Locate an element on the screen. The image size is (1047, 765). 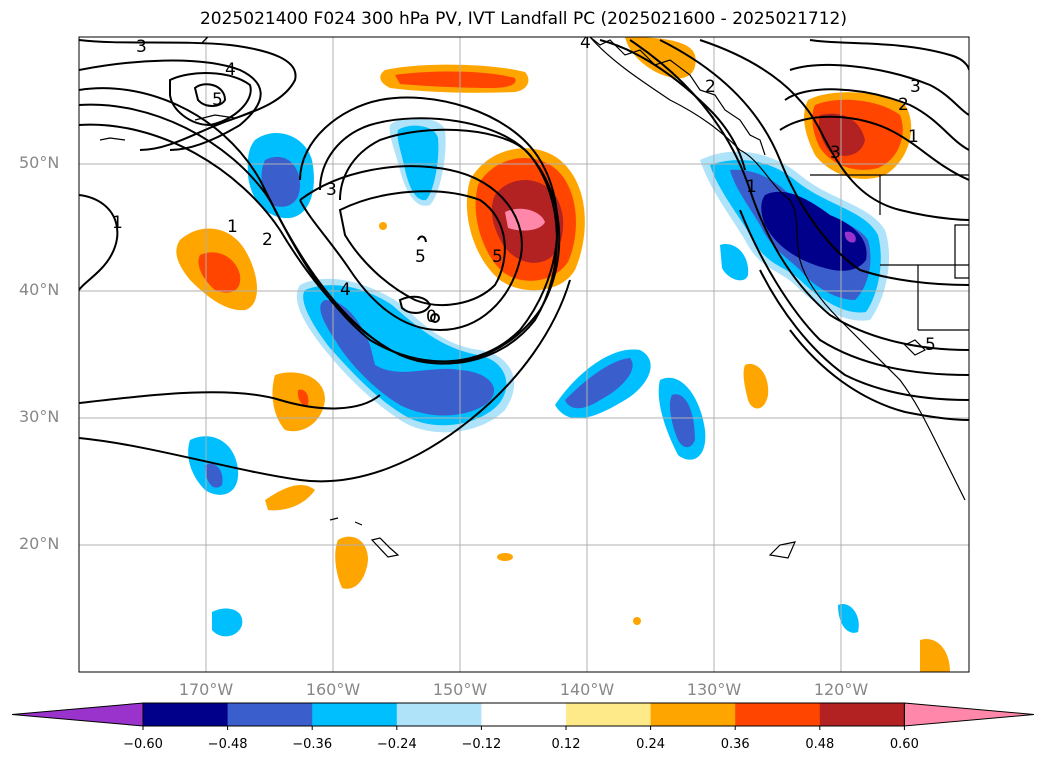
colorbar-tick-label: −0.60 is located at coordinates (143, 744).